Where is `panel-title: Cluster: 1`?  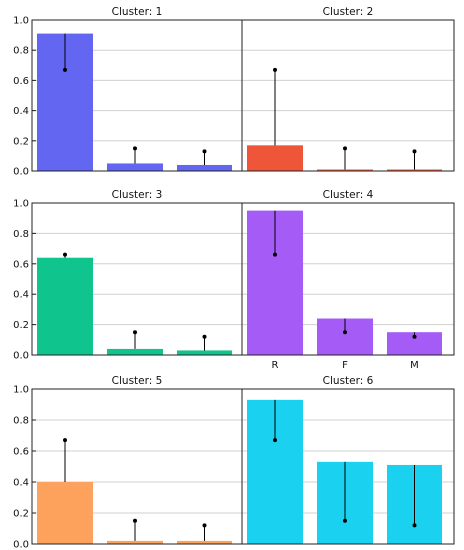 panel-title: Cluster: 1 is located at coordinates (137, 12).